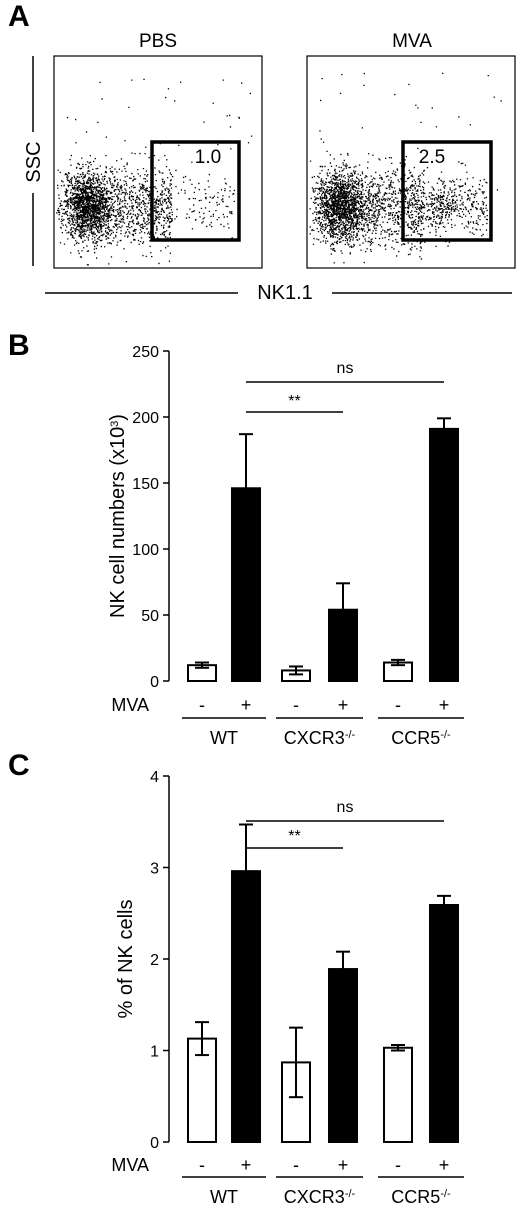 The image size is (520, 1212). What do you see at coordinates (154, 869) in the screenshot?
I see `y-tick-label: 3` at bounding box center [154, 869].